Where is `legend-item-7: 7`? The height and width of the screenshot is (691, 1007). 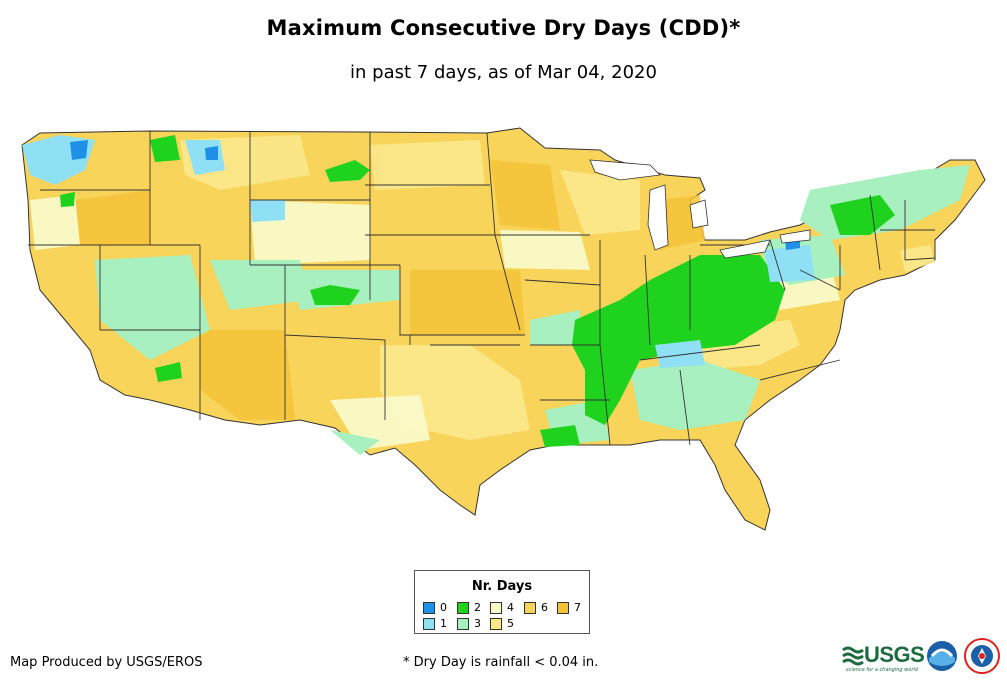
legend-item-7: 7 is located at coordinates (569, 607).